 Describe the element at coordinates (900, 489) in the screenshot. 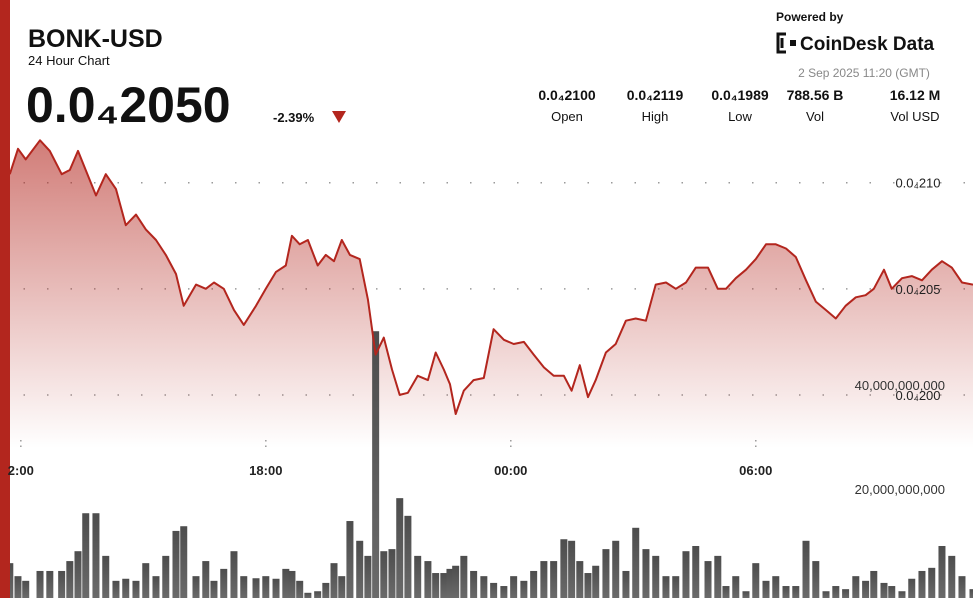

I see `y2-tick-label: 20,000,000,000` at that location.